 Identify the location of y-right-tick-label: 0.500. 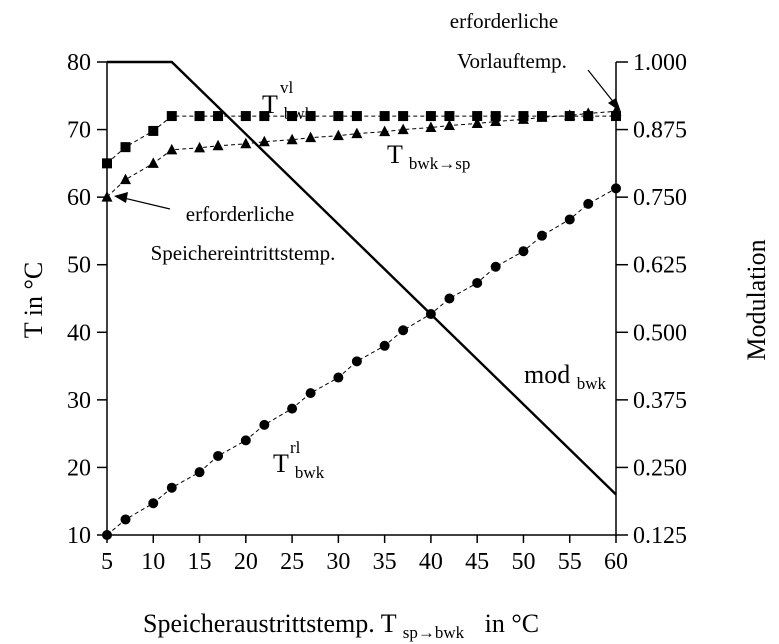
(660, 333).